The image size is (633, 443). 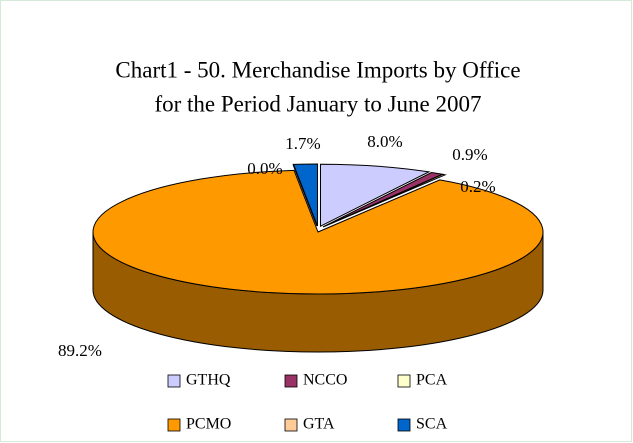 What do you see at coordinates (208, 424) in the screenshot?
I see `legend-label: PCMO` at bounding box center [208, 424].